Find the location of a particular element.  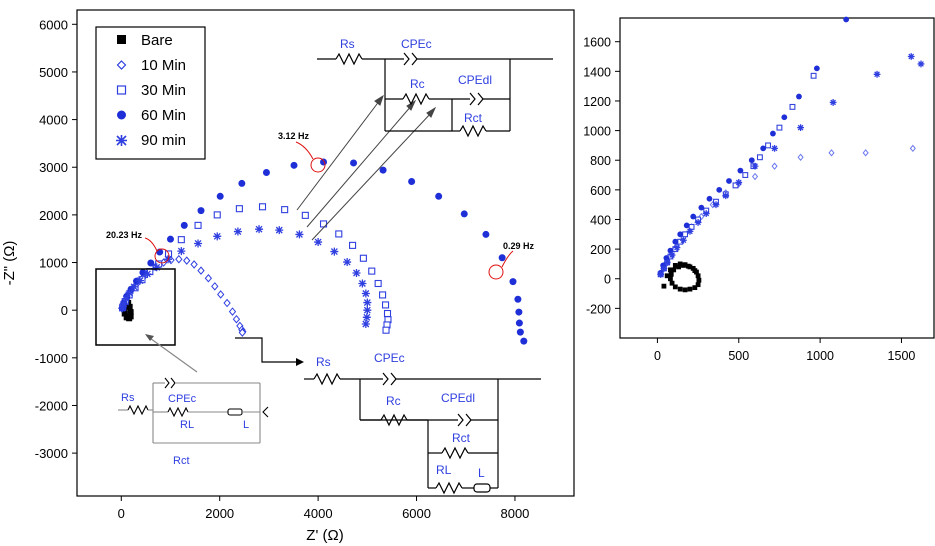

main-x-tick-label: 4000 is located at coordinates (318, 513).